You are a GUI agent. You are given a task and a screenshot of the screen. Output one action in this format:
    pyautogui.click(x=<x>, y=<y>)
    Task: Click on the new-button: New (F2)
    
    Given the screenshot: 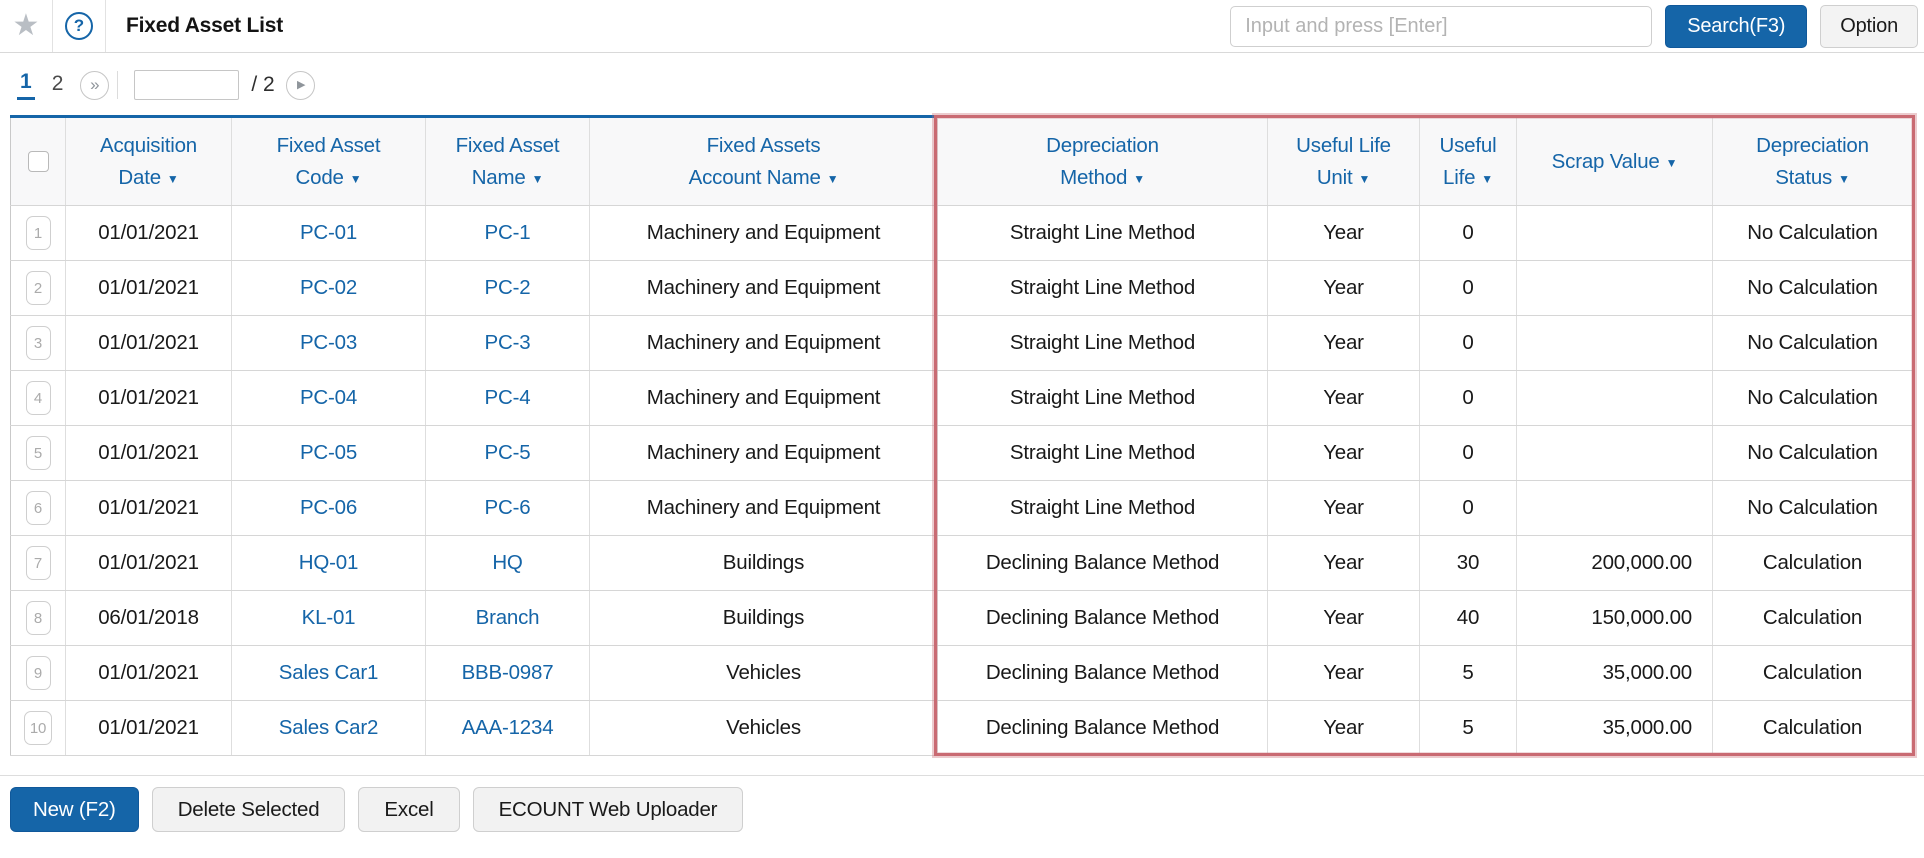 What is the action you would take?
    pyautogui.click(x=74, y=809)
    